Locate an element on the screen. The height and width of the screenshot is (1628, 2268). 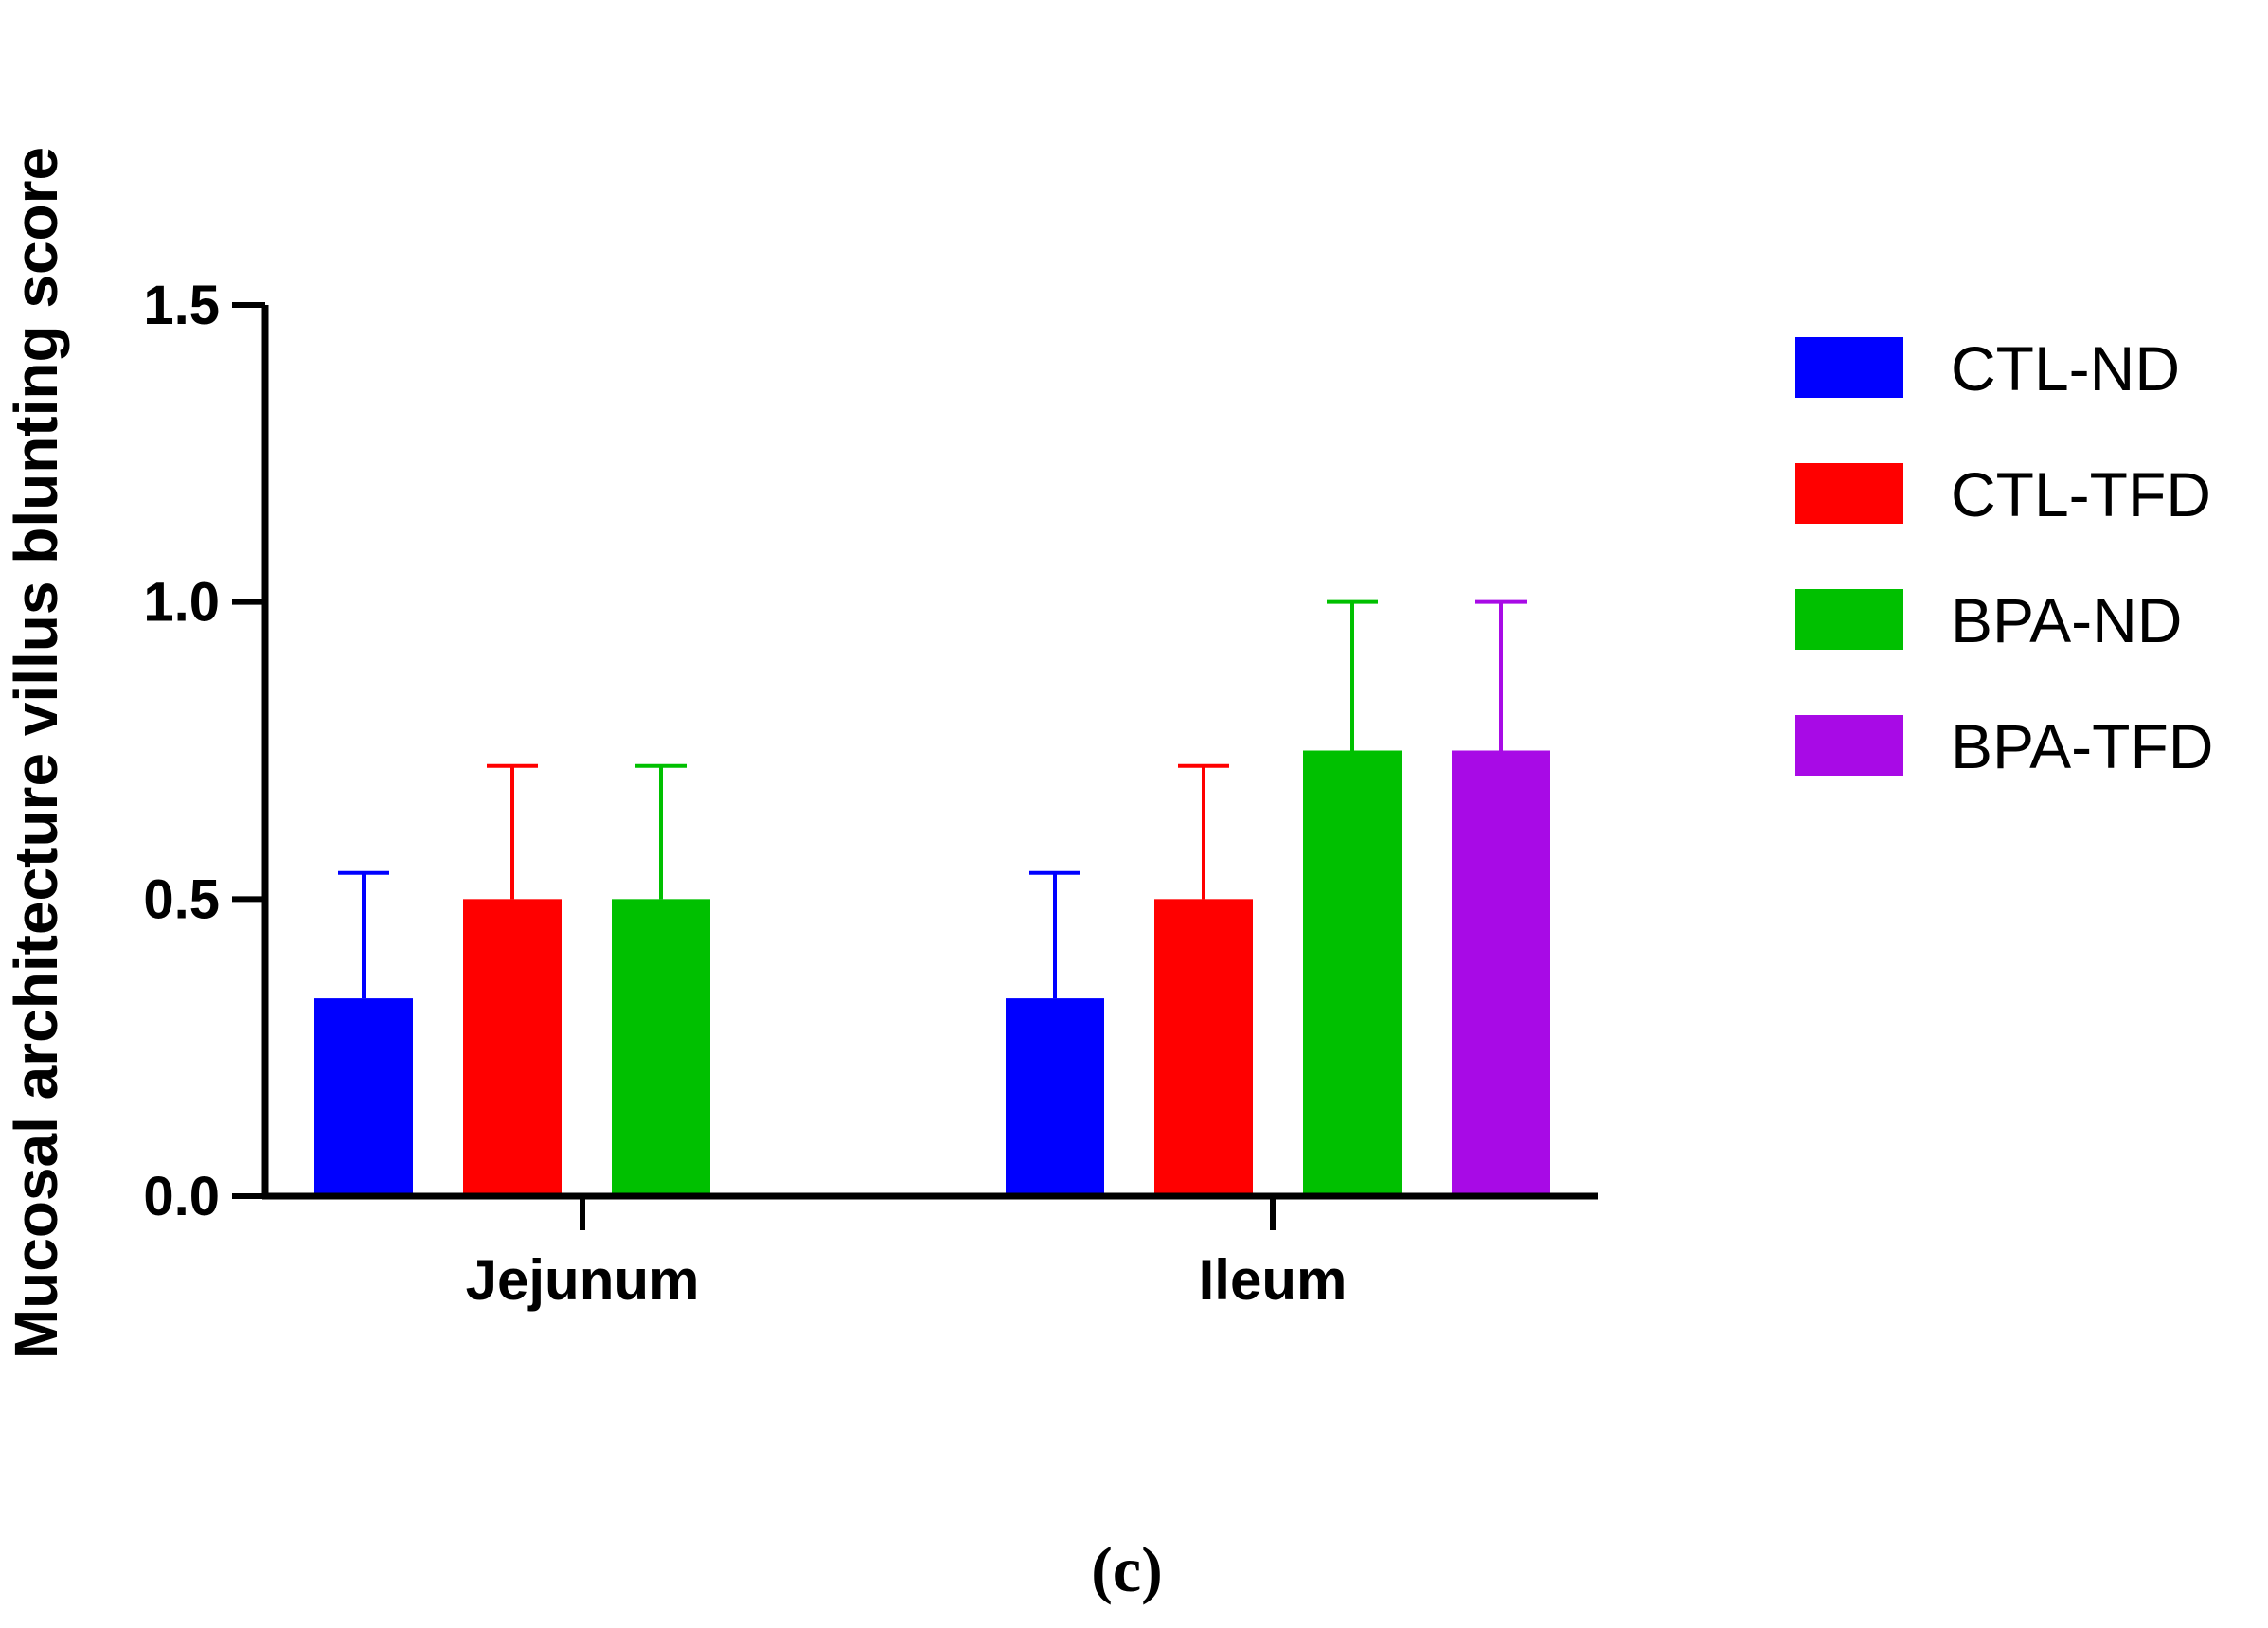
error-bar-ctl-nd-jejunum is located at coordinates (363, 934).